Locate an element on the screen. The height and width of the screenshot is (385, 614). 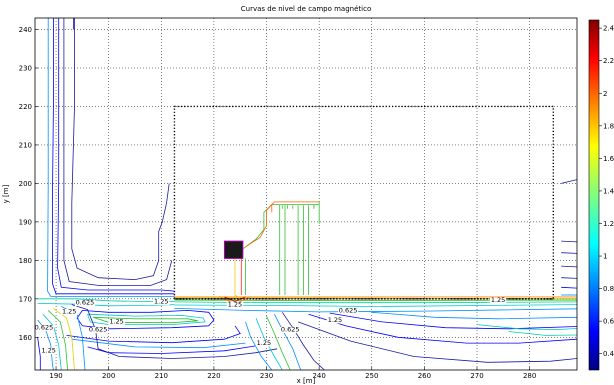
colorbar is located at coordinates (594, 195).